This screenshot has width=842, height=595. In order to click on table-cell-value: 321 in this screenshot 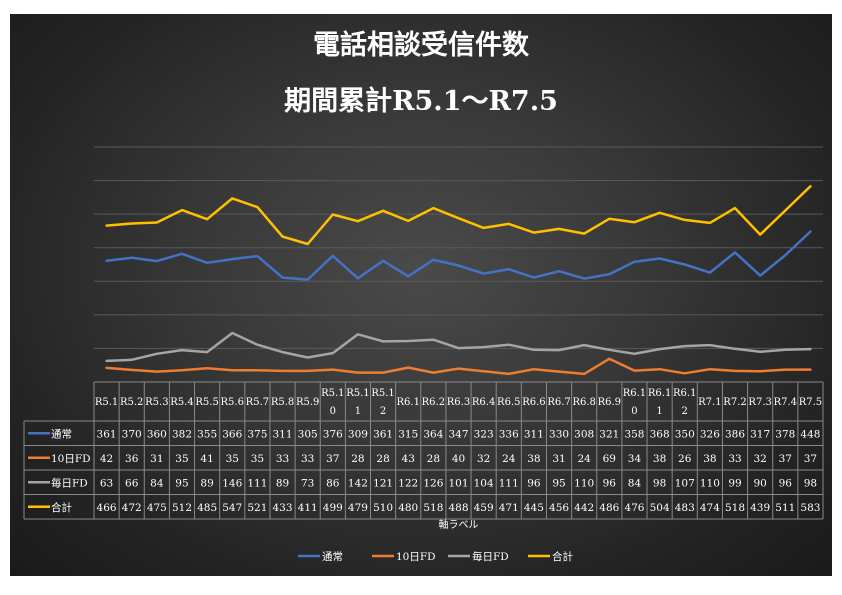, I will do `click(609, 434)`.